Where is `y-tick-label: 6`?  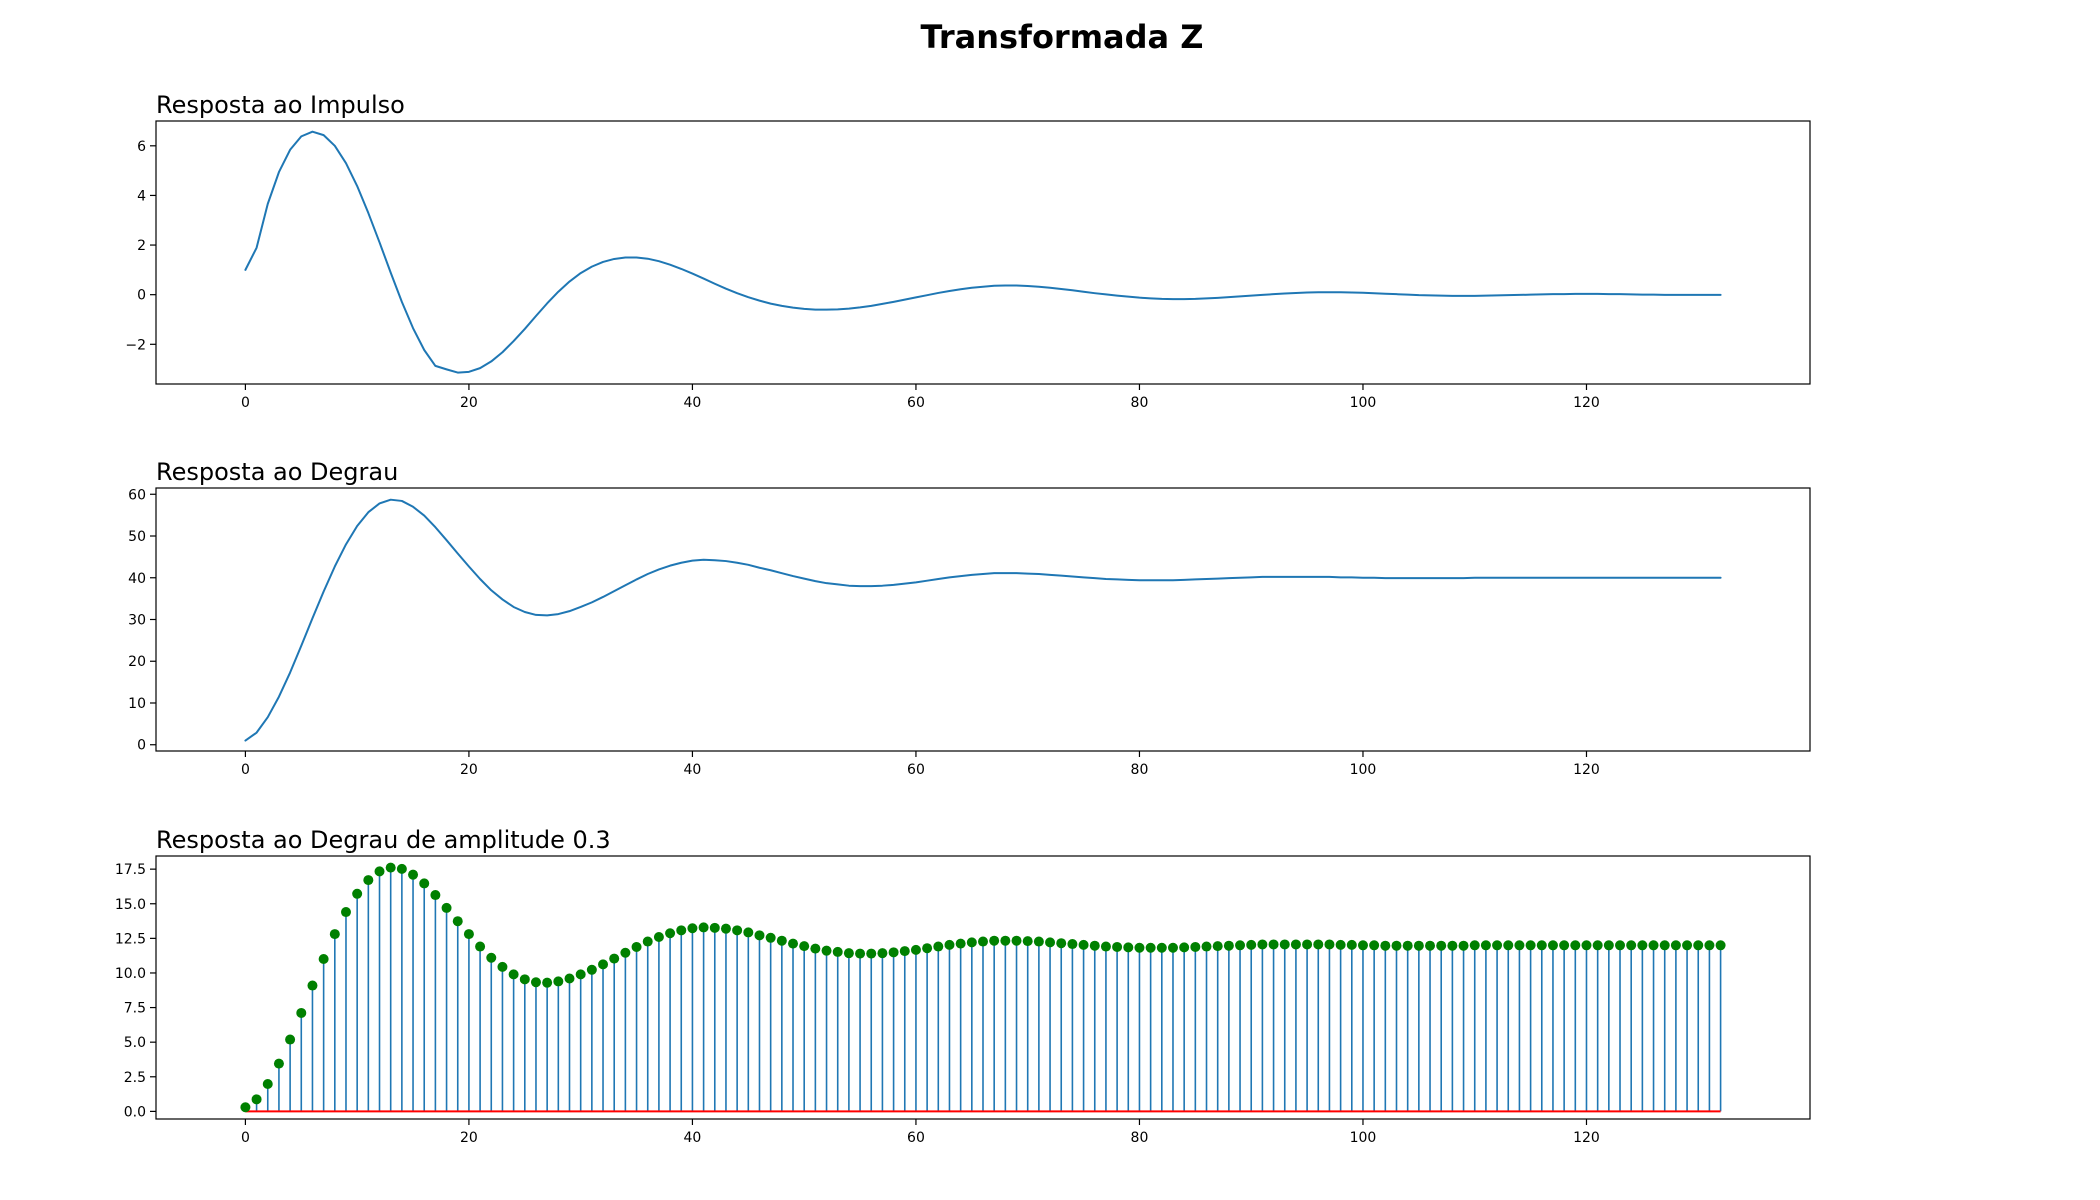 y-tick-label: 6 is located at coordinates (141, 147).